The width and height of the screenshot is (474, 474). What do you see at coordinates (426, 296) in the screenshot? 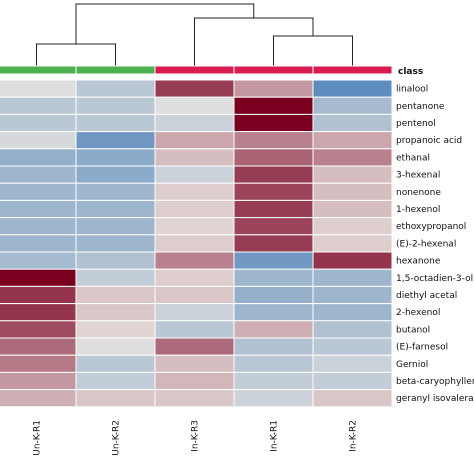
I see `row-label: diethyl acetal` at bounding box center [426, 296].